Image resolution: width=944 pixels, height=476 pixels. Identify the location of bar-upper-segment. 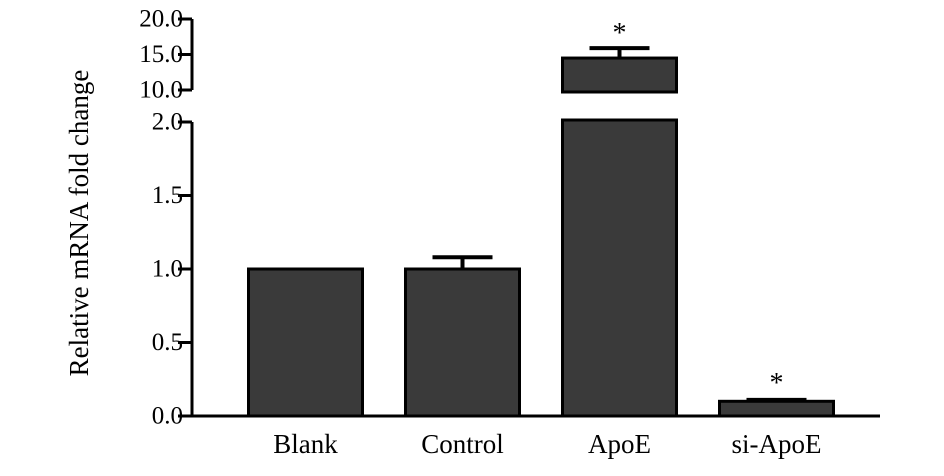
(619, 75).